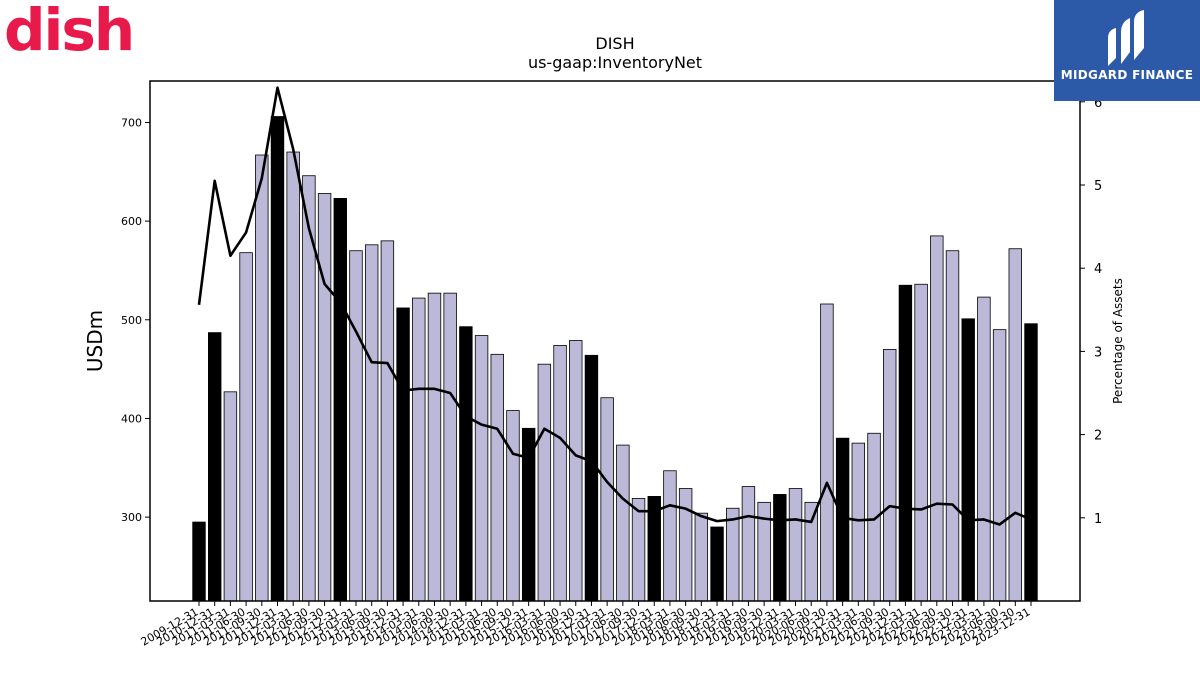 The height and width of the screenshot is (675, 1200). I want to click on dish-logo-wordmark: dish, so click(69, 32).